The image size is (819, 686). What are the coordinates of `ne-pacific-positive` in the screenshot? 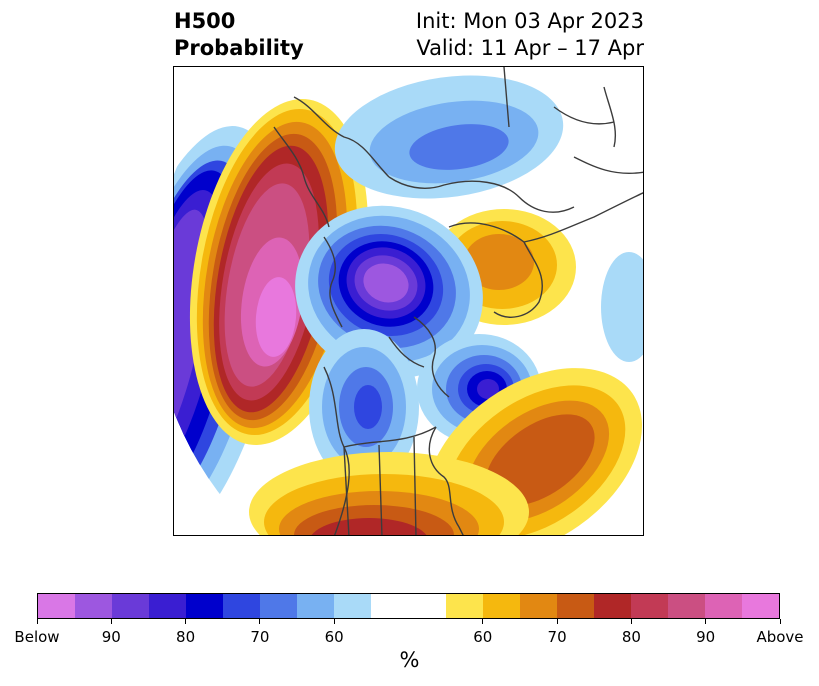 It's located at (279, 272).